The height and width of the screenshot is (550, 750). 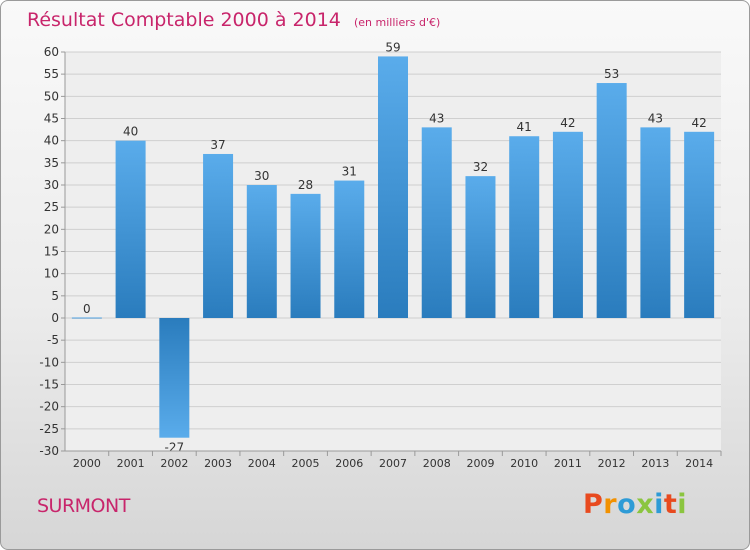 What do you see at coordinates (611, 74) in the screenshot?
I see `data-label: 53` at bounding box center [611, 74].